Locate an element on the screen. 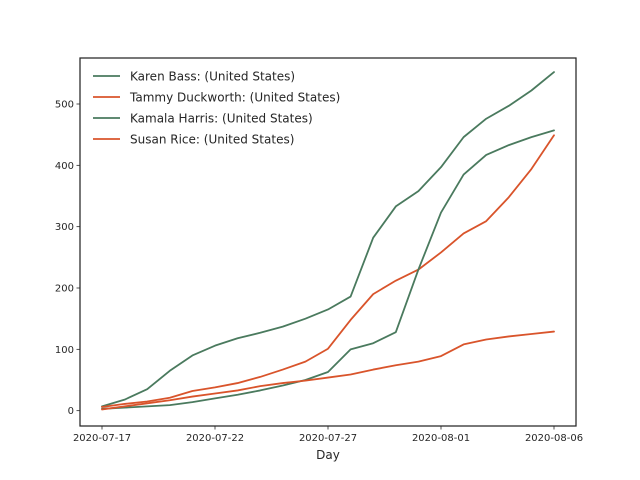 This screenshot has width=640, height=480. y-tick-label: 0 is located at coordinates (71, 411).